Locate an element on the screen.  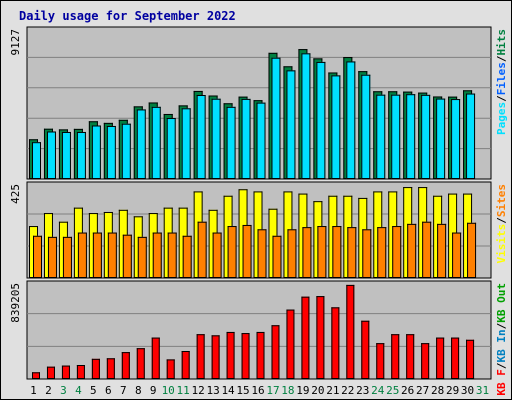
x-tick-label: 4 is located at coordinates (78, 390).